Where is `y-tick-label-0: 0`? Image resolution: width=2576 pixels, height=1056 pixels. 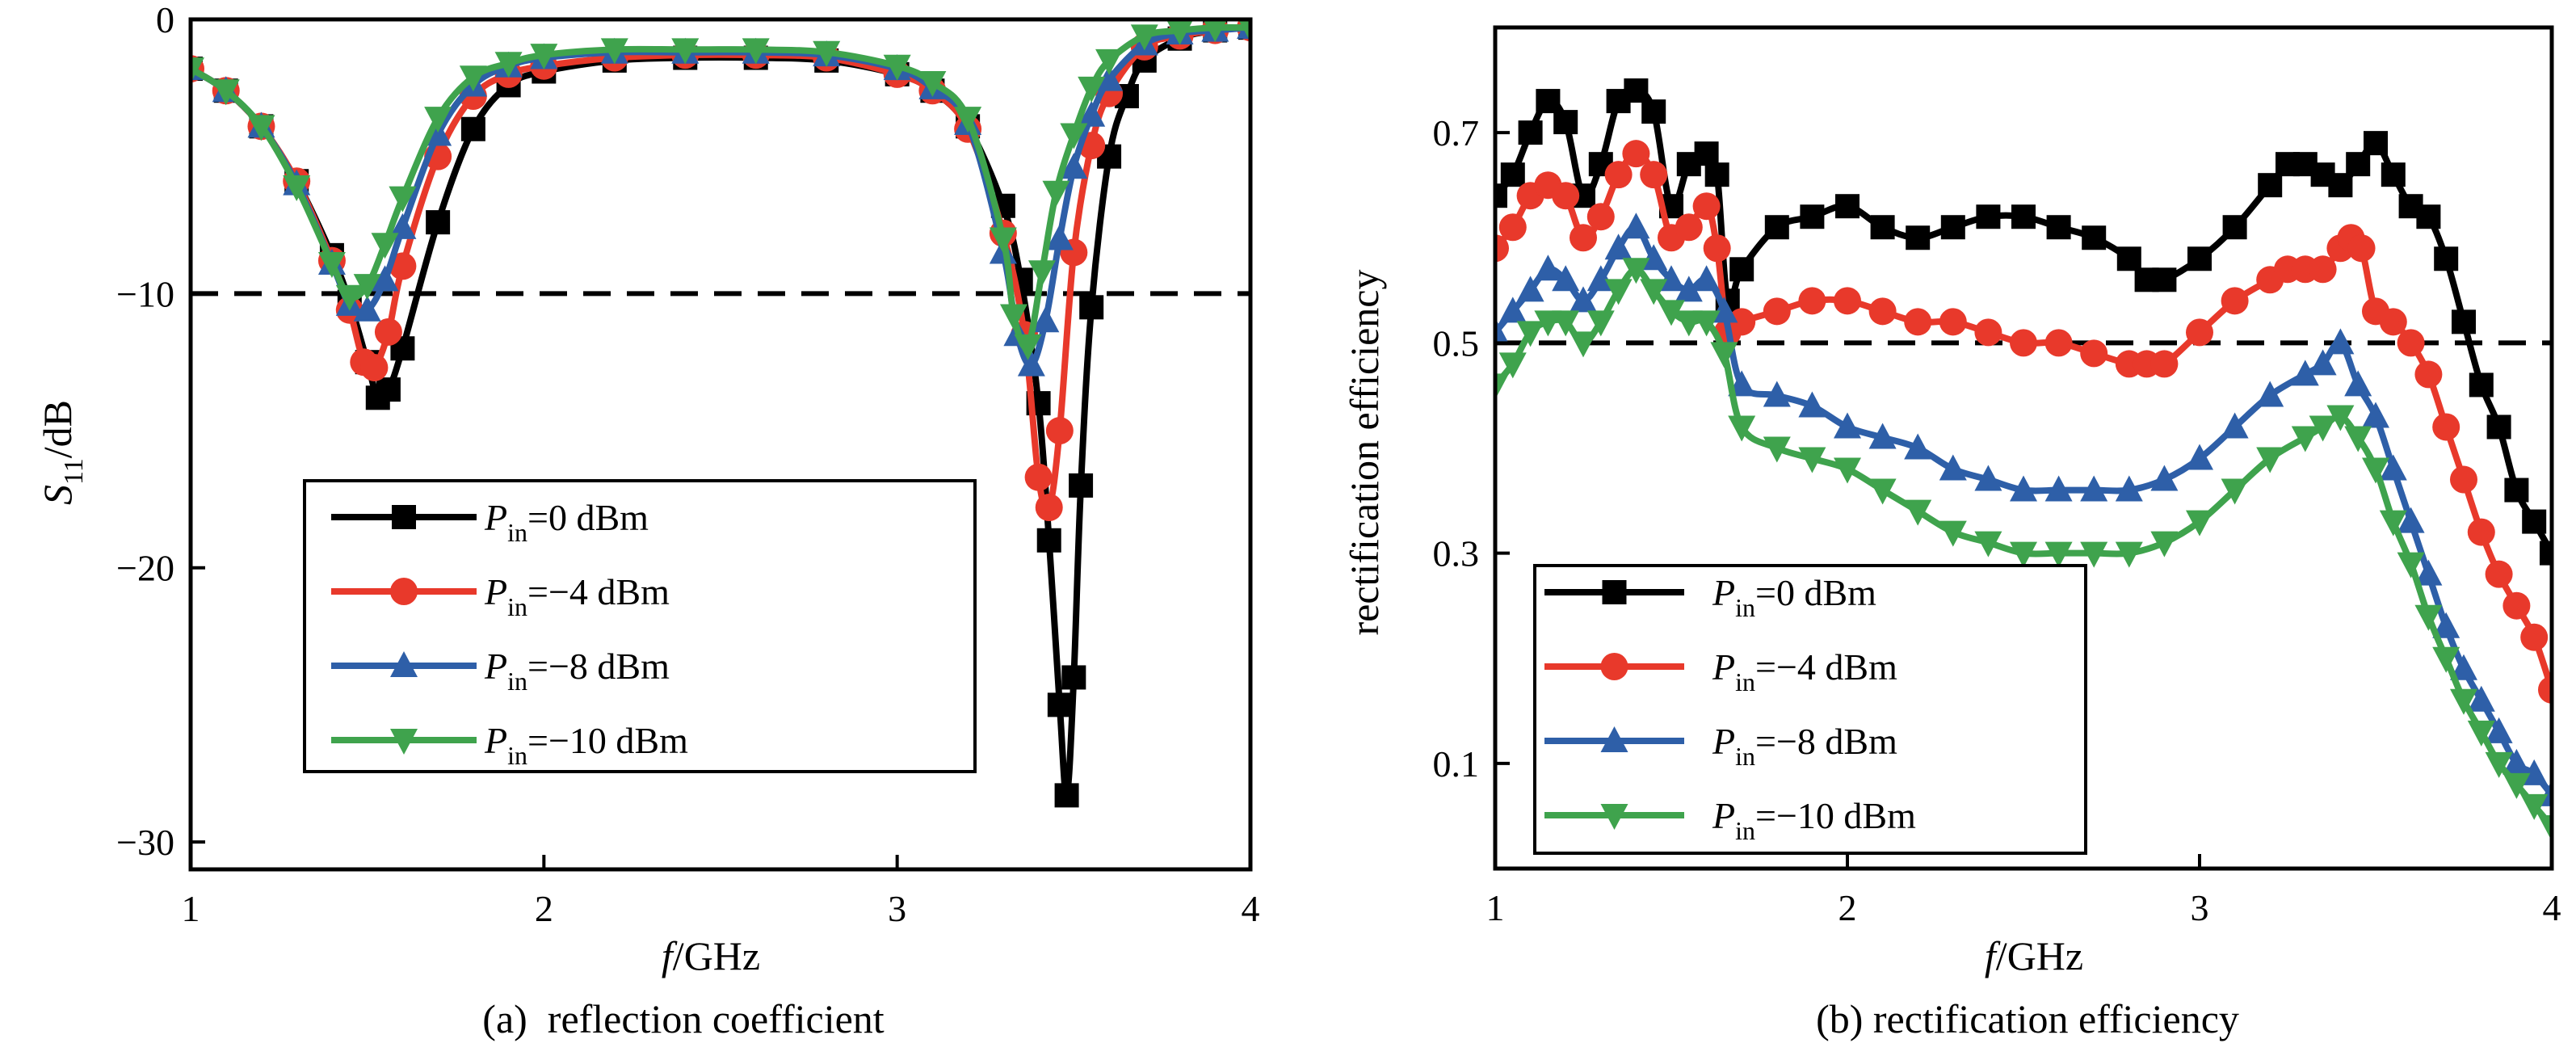 y-tick-label-0: 0 is located at coordinates (165, 20).